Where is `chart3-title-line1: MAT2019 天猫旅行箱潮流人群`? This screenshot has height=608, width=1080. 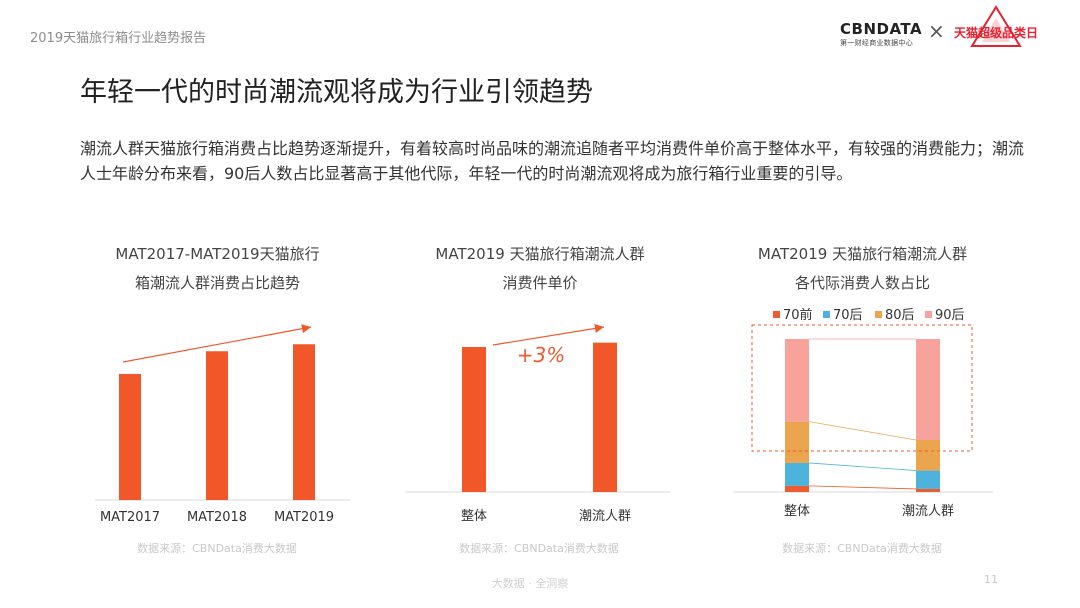
chart3-title-line1: MAT2019 天猫旅行箱潮流人群 is located at coordinates (862, 254).